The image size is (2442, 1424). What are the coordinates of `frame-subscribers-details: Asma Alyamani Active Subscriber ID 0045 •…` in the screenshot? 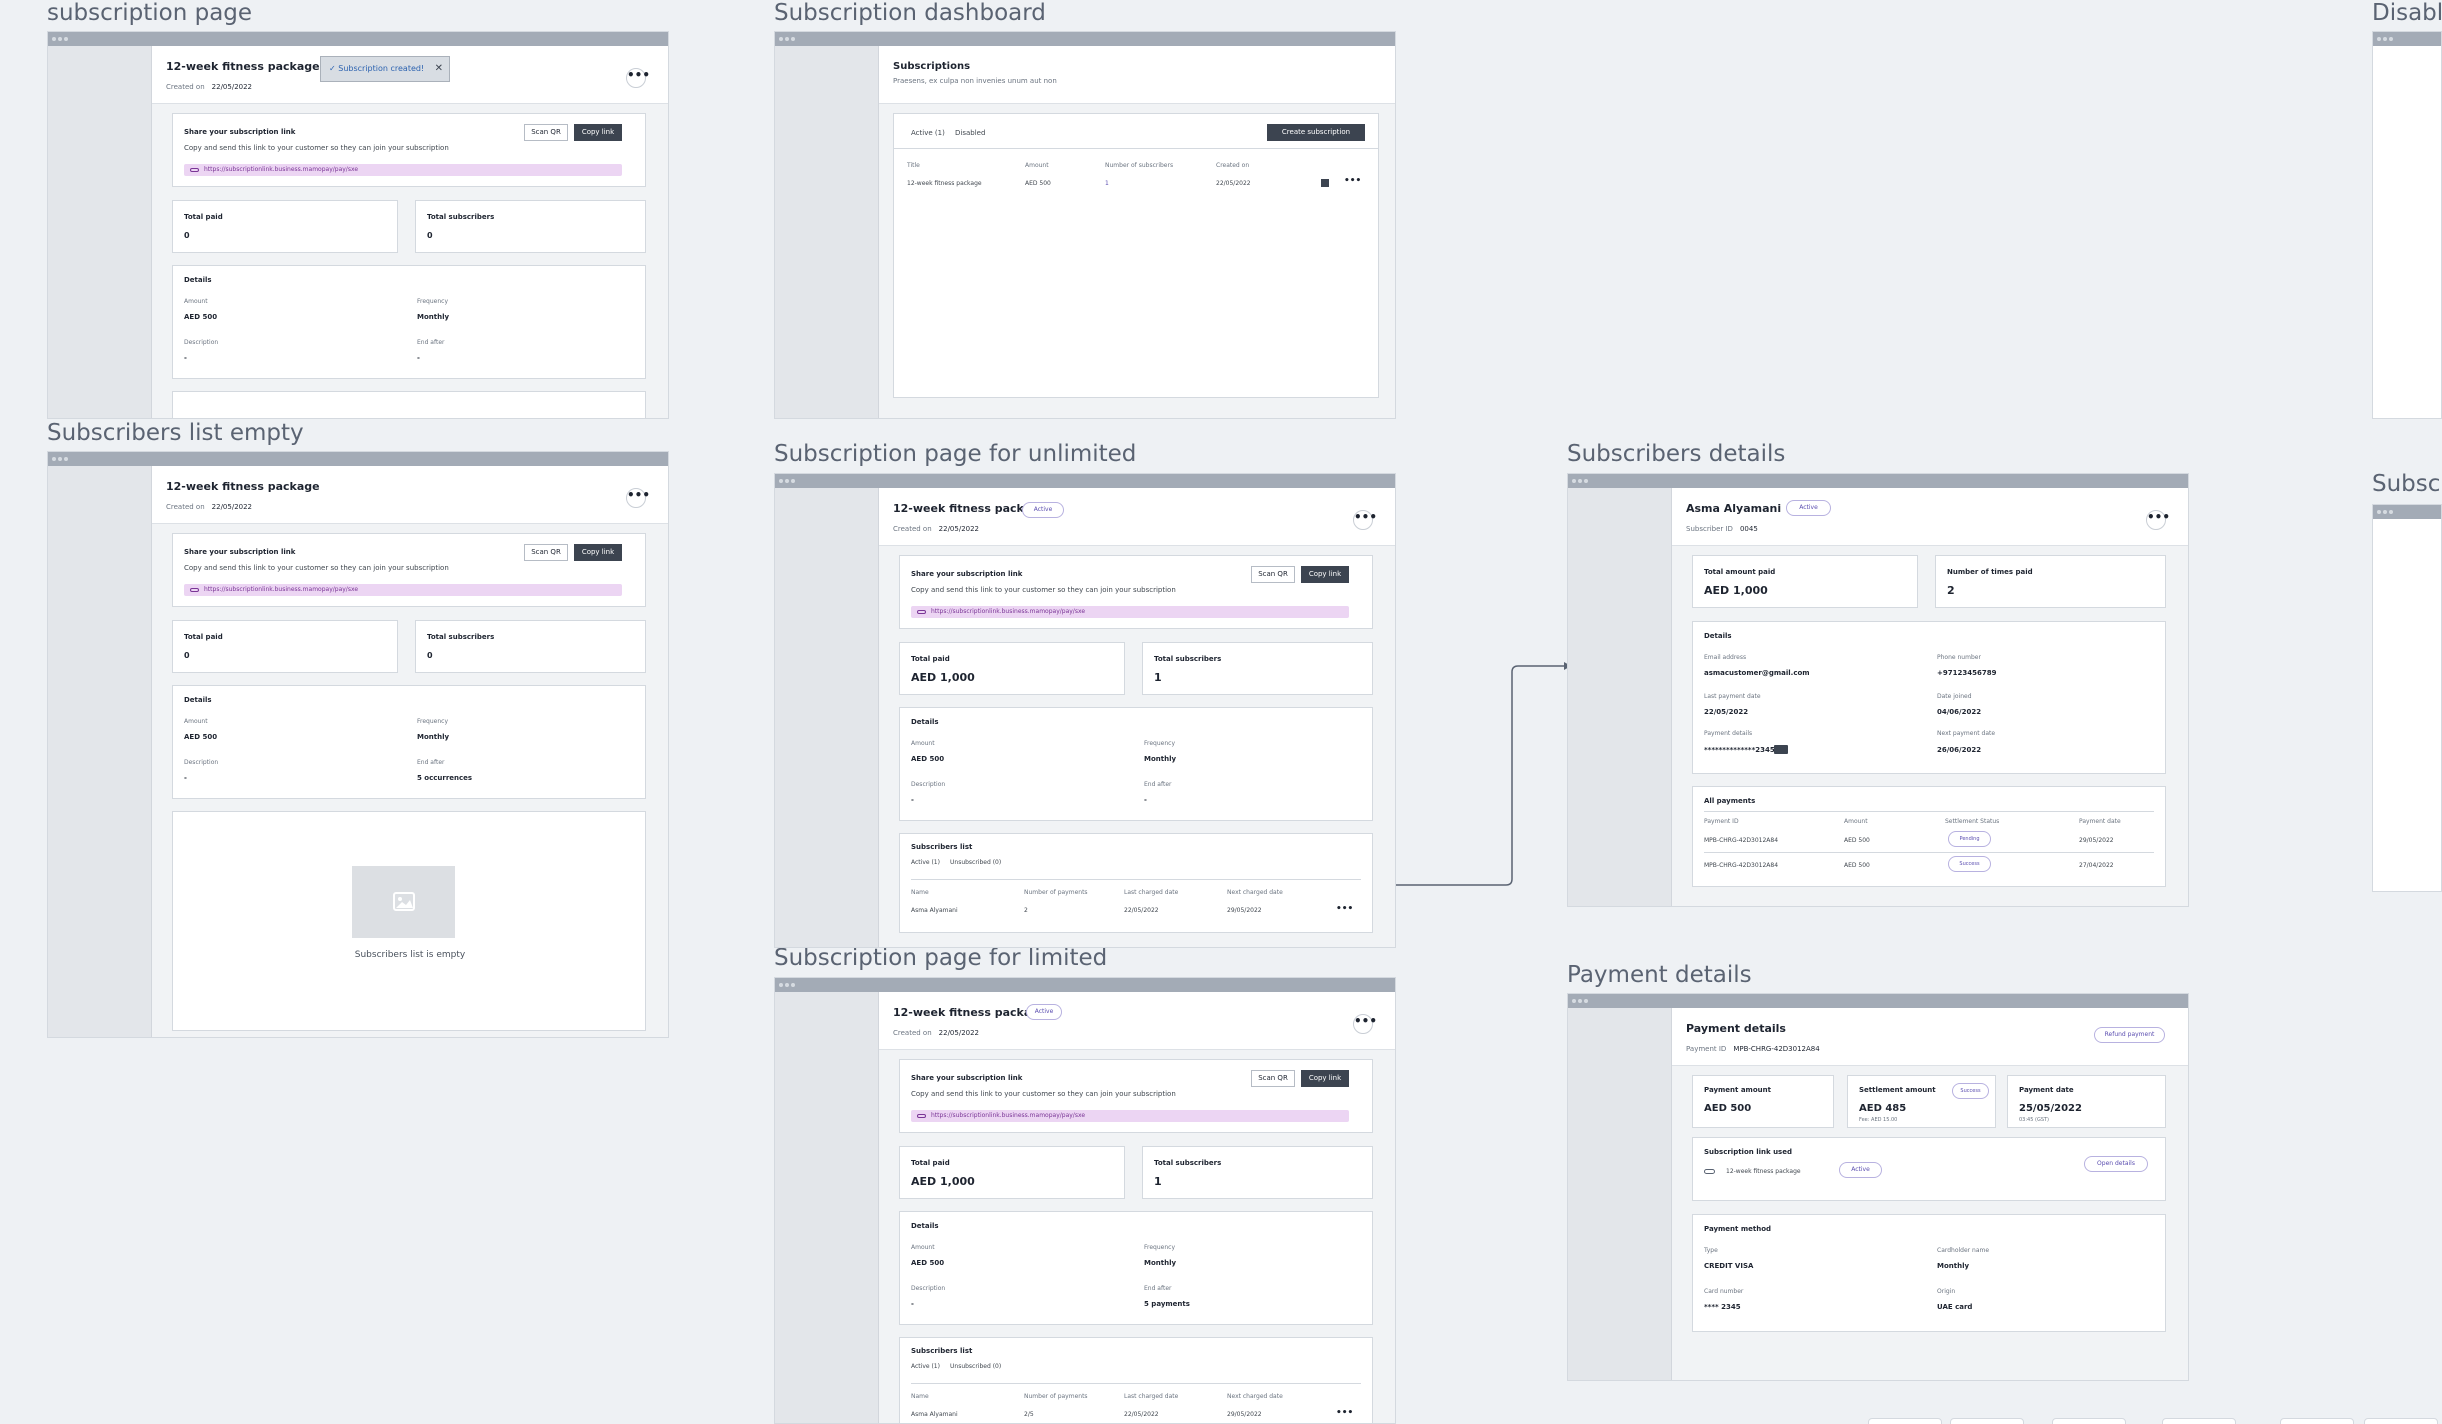 It's located at (1878, 690).